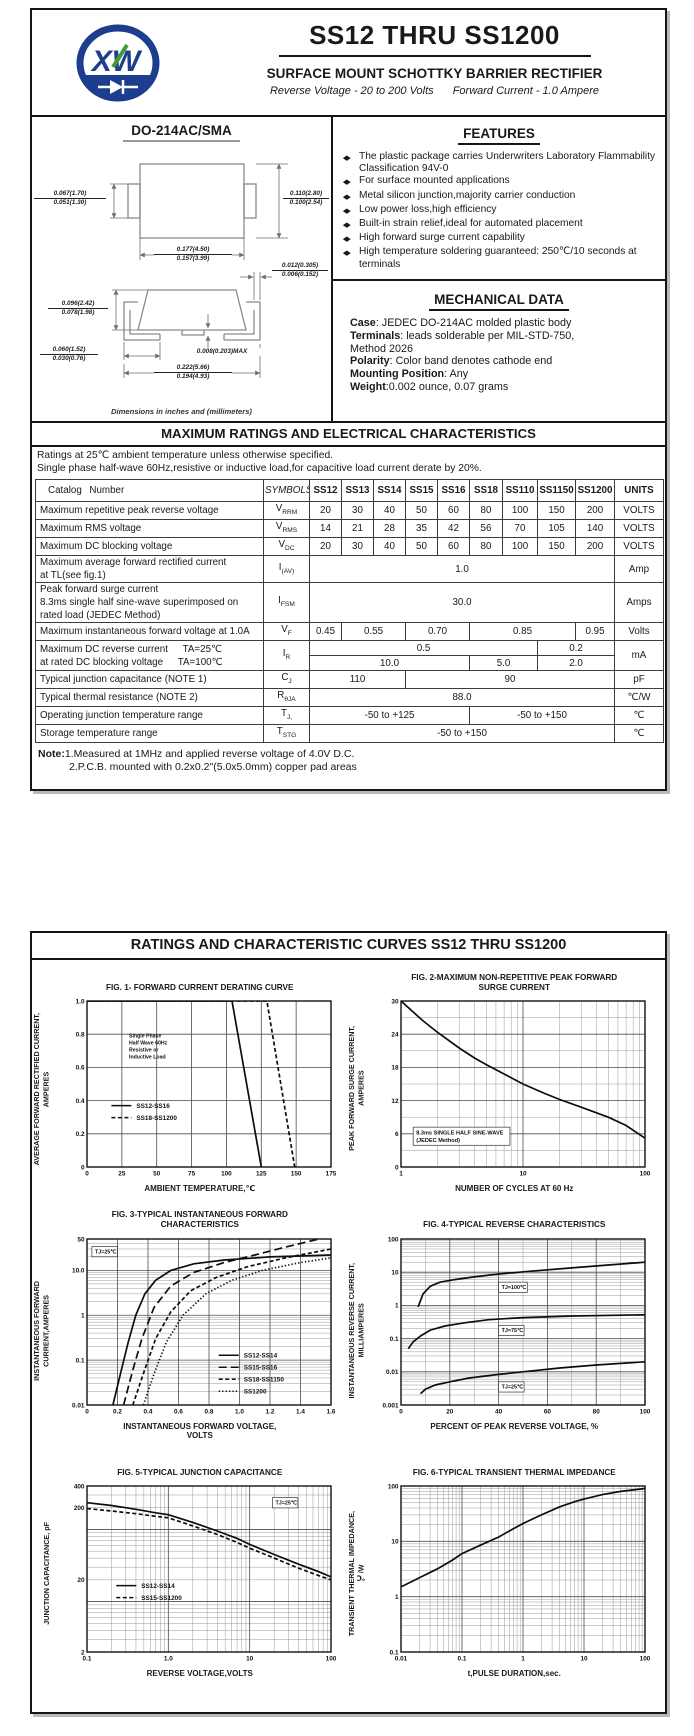 The image size is (694, 1736). What do you see at coordinates (79, 1035) in the screenshot?
I see `y-tick-label: 0.8` at bounding box center [79, 1035].